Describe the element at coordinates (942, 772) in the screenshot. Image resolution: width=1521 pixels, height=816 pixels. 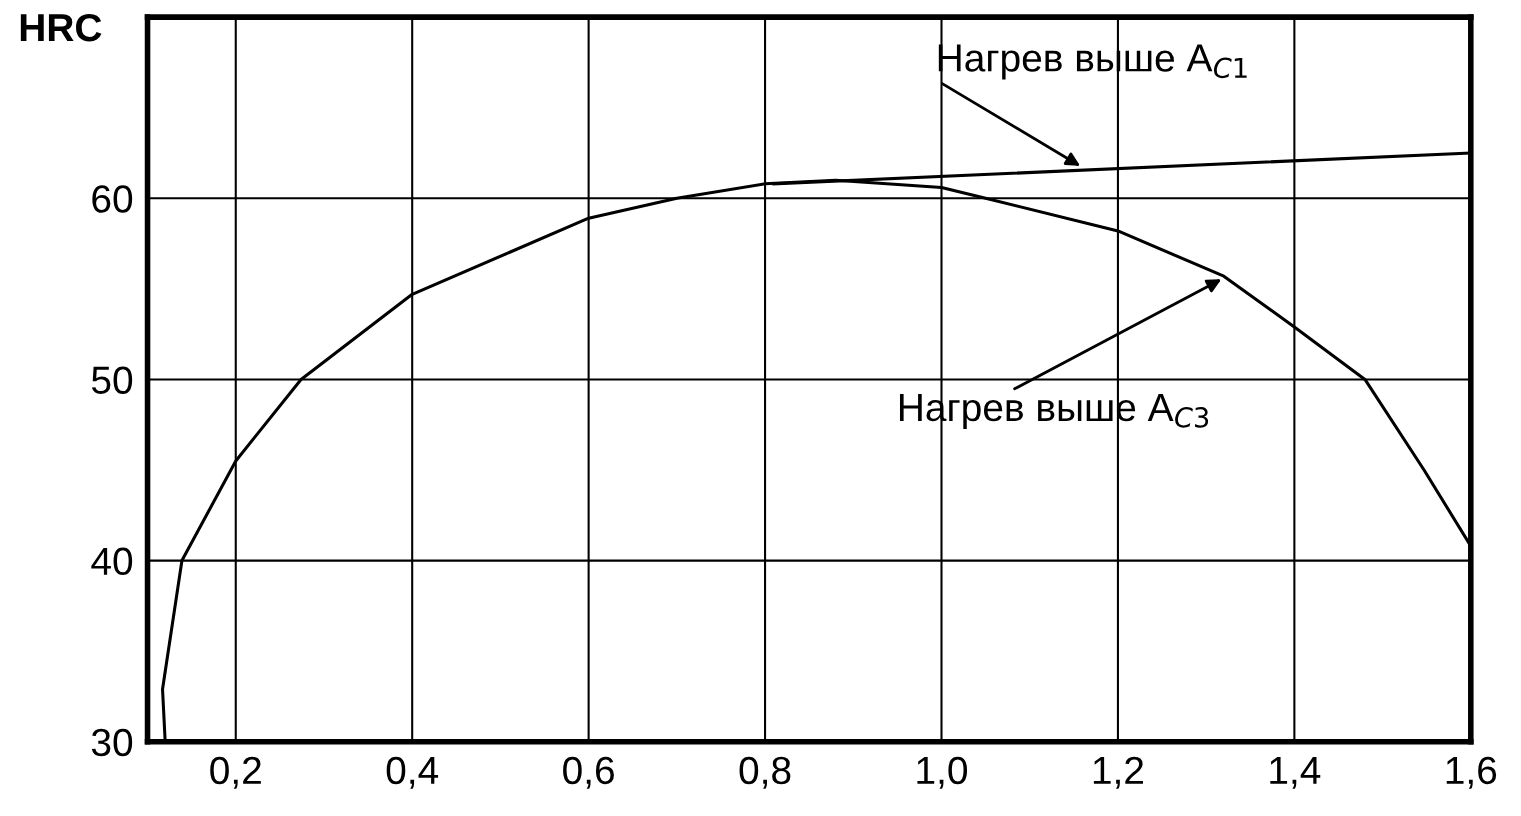
I see `x-tick-label: 1,0` at that location.